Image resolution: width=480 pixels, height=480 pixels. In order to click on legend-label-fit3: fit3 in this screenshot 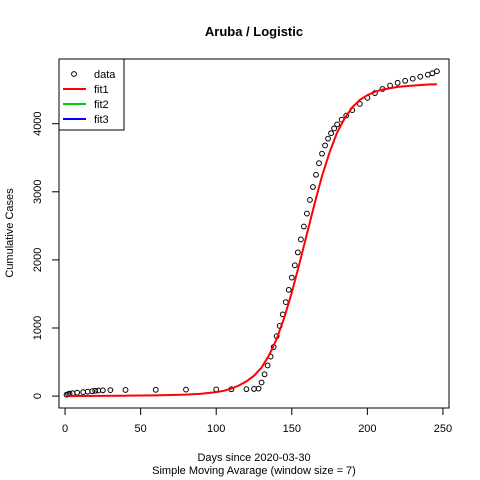, I will do `click(101, 120)`.